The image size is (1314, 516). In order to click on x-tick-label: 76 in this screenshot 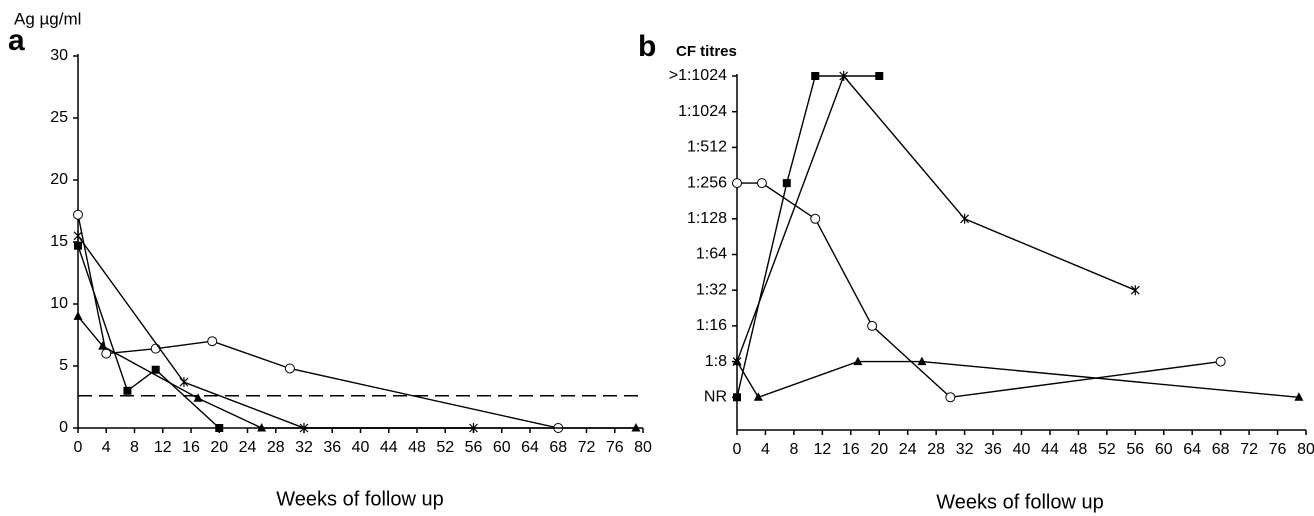, I will do `click(1278, 449)`.